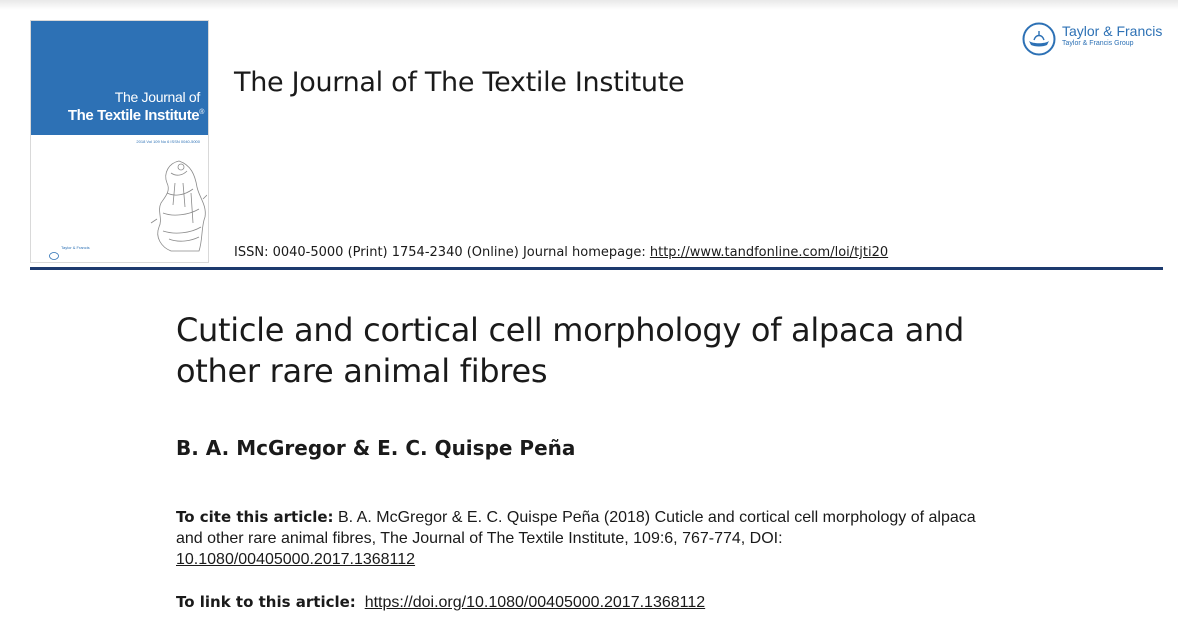 The height and width of the screenshot is (640, 1178). I want to click on citation-doi-link: 10.1080/00405000.2017.1368112, so click(296, 559).